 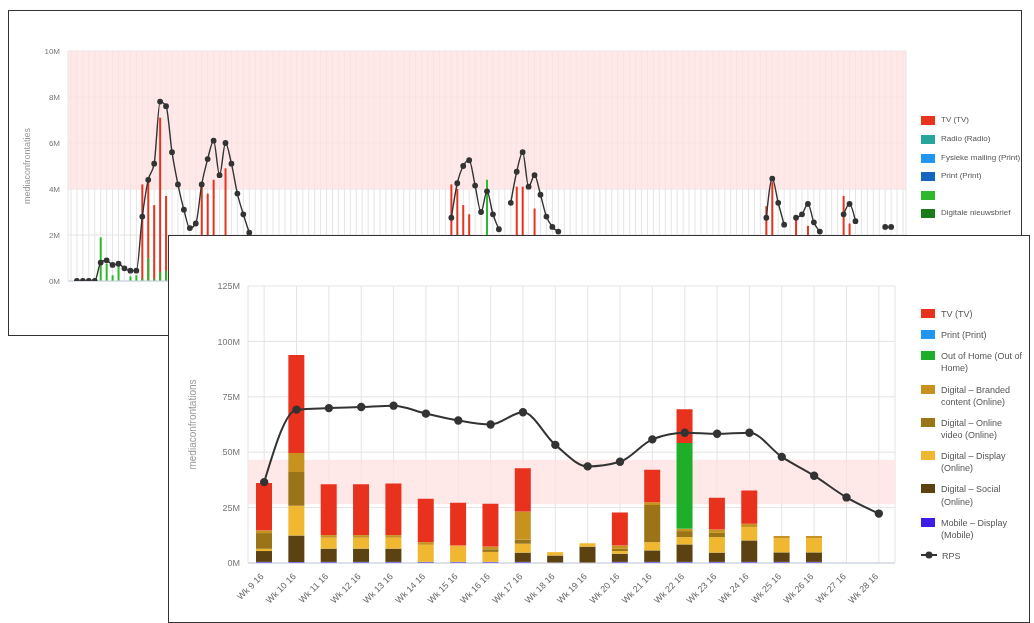 I want to click on x-tick-label: Wk 20 16, so click(x=604, y=588).